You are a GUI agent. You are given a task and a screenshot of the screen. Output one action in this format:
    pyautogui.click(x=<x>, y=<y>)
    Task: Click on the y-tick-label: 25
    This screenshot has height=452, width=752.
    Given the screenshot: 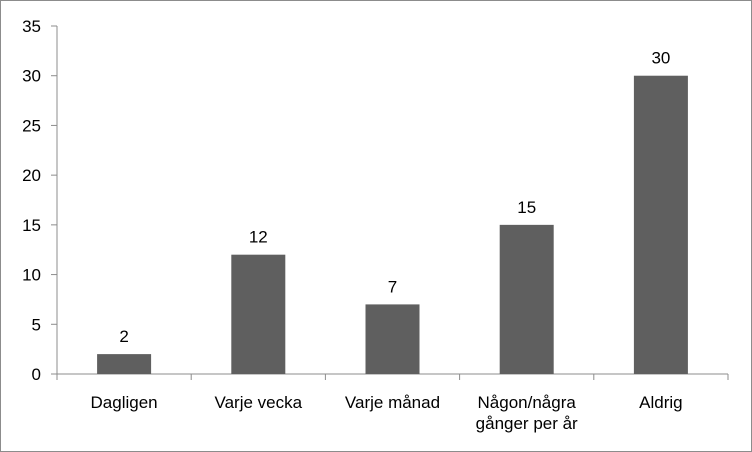 What is the action you would take?
    pyautogui.click(x=31, y=125)
    